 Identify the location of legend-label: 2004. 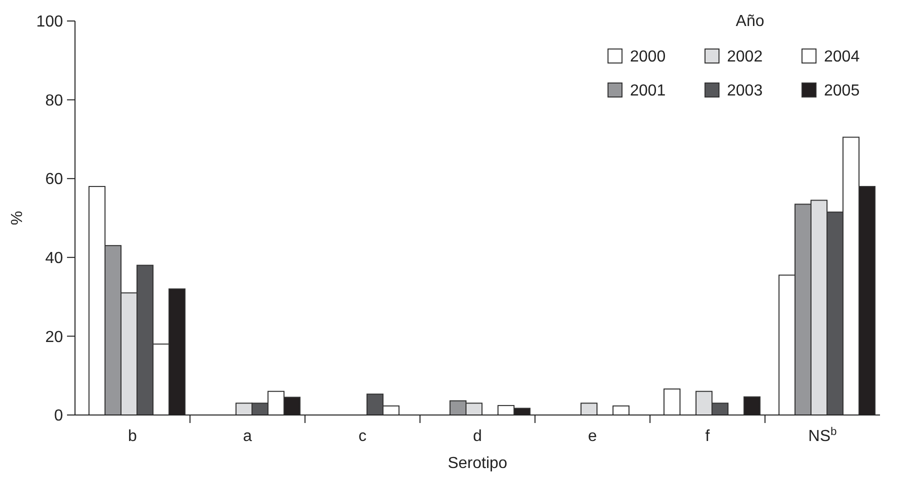
(842, 57).